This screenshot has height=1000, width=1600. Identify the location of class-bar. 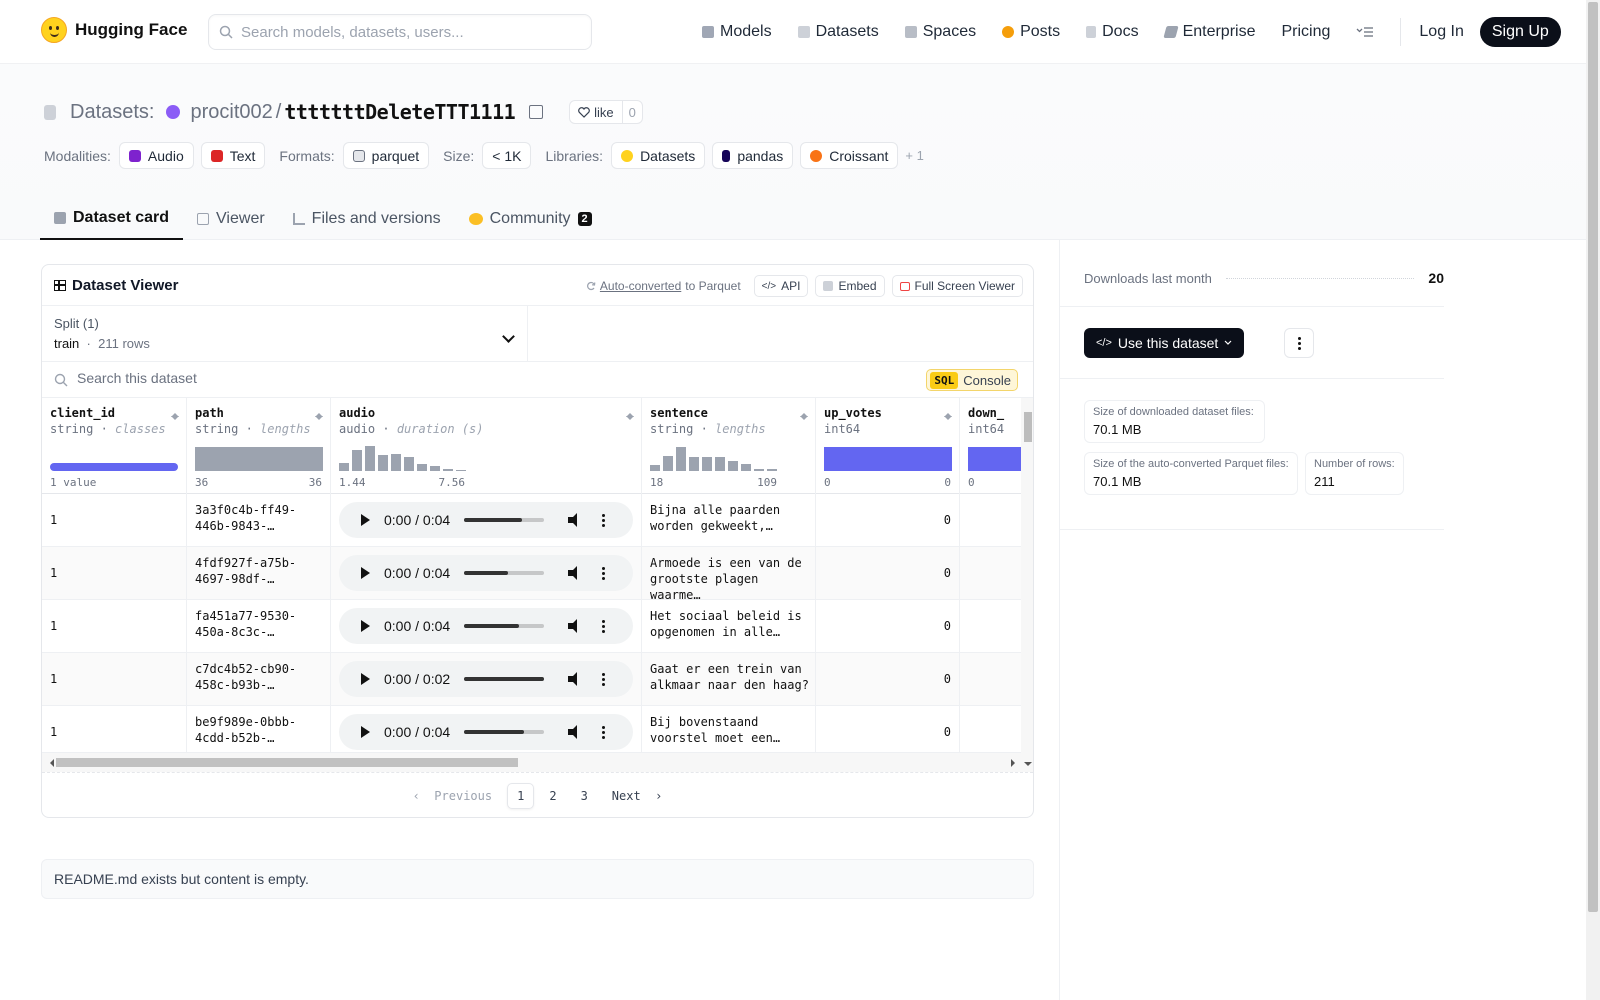
(114, 467).